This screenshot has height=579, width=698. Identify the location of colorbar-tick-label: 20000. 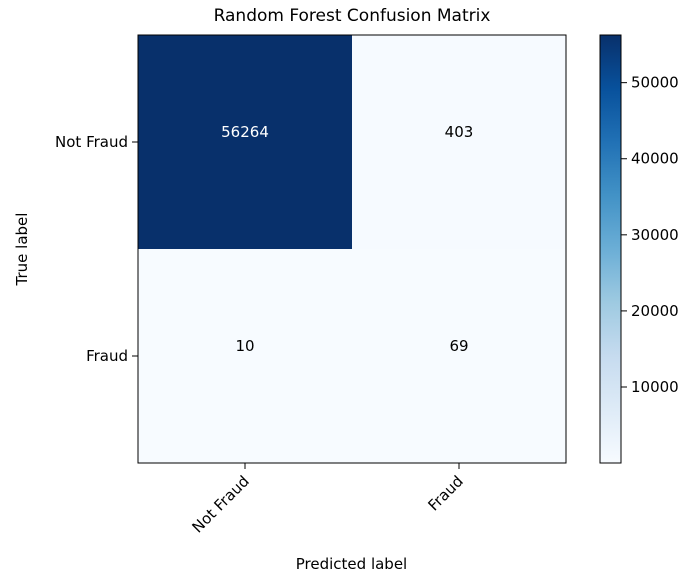
(655, 311).